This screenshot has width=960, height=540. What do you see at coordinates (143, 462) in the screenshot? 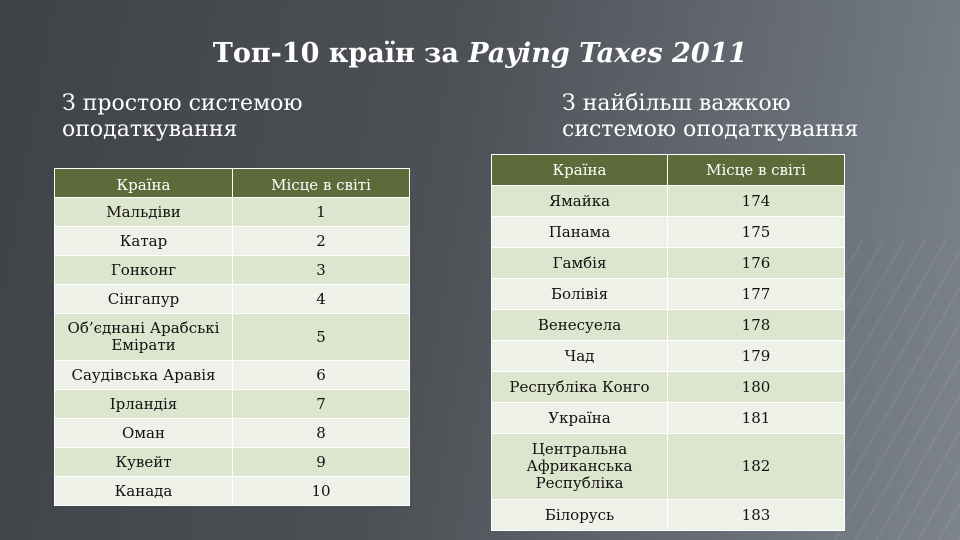
I see `country-cell: Кувейт` at bounding box center [143, 462].